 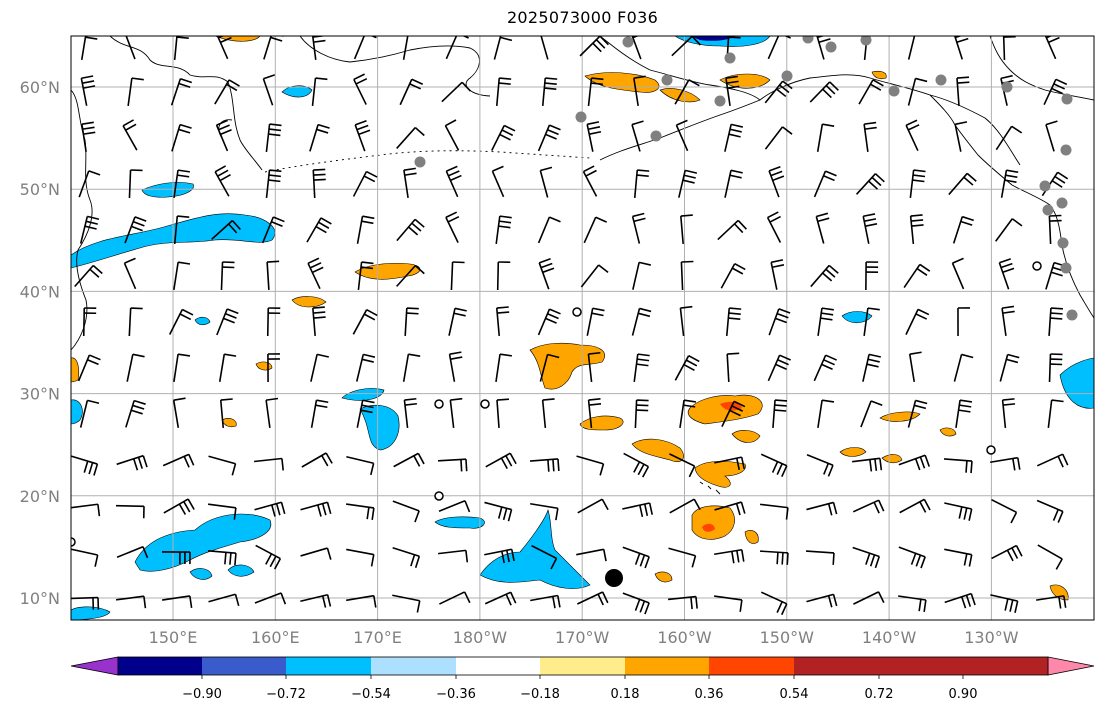 I want to click on lon-label: 150°W, so click(x=787, y=637).